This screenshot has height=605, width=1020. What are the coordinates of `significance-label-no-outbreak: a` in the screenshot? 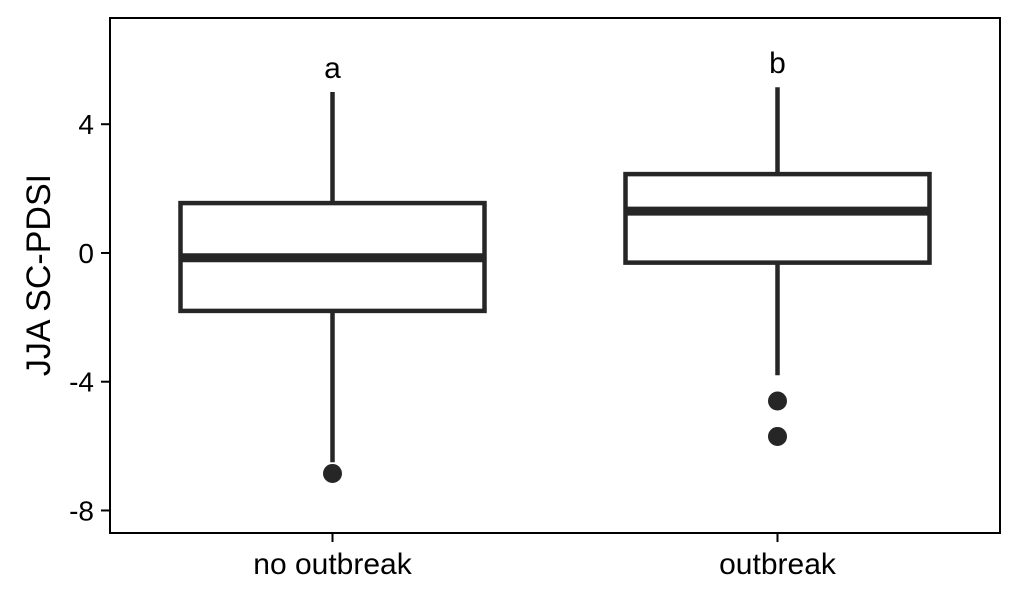 It's located at (332, 68).